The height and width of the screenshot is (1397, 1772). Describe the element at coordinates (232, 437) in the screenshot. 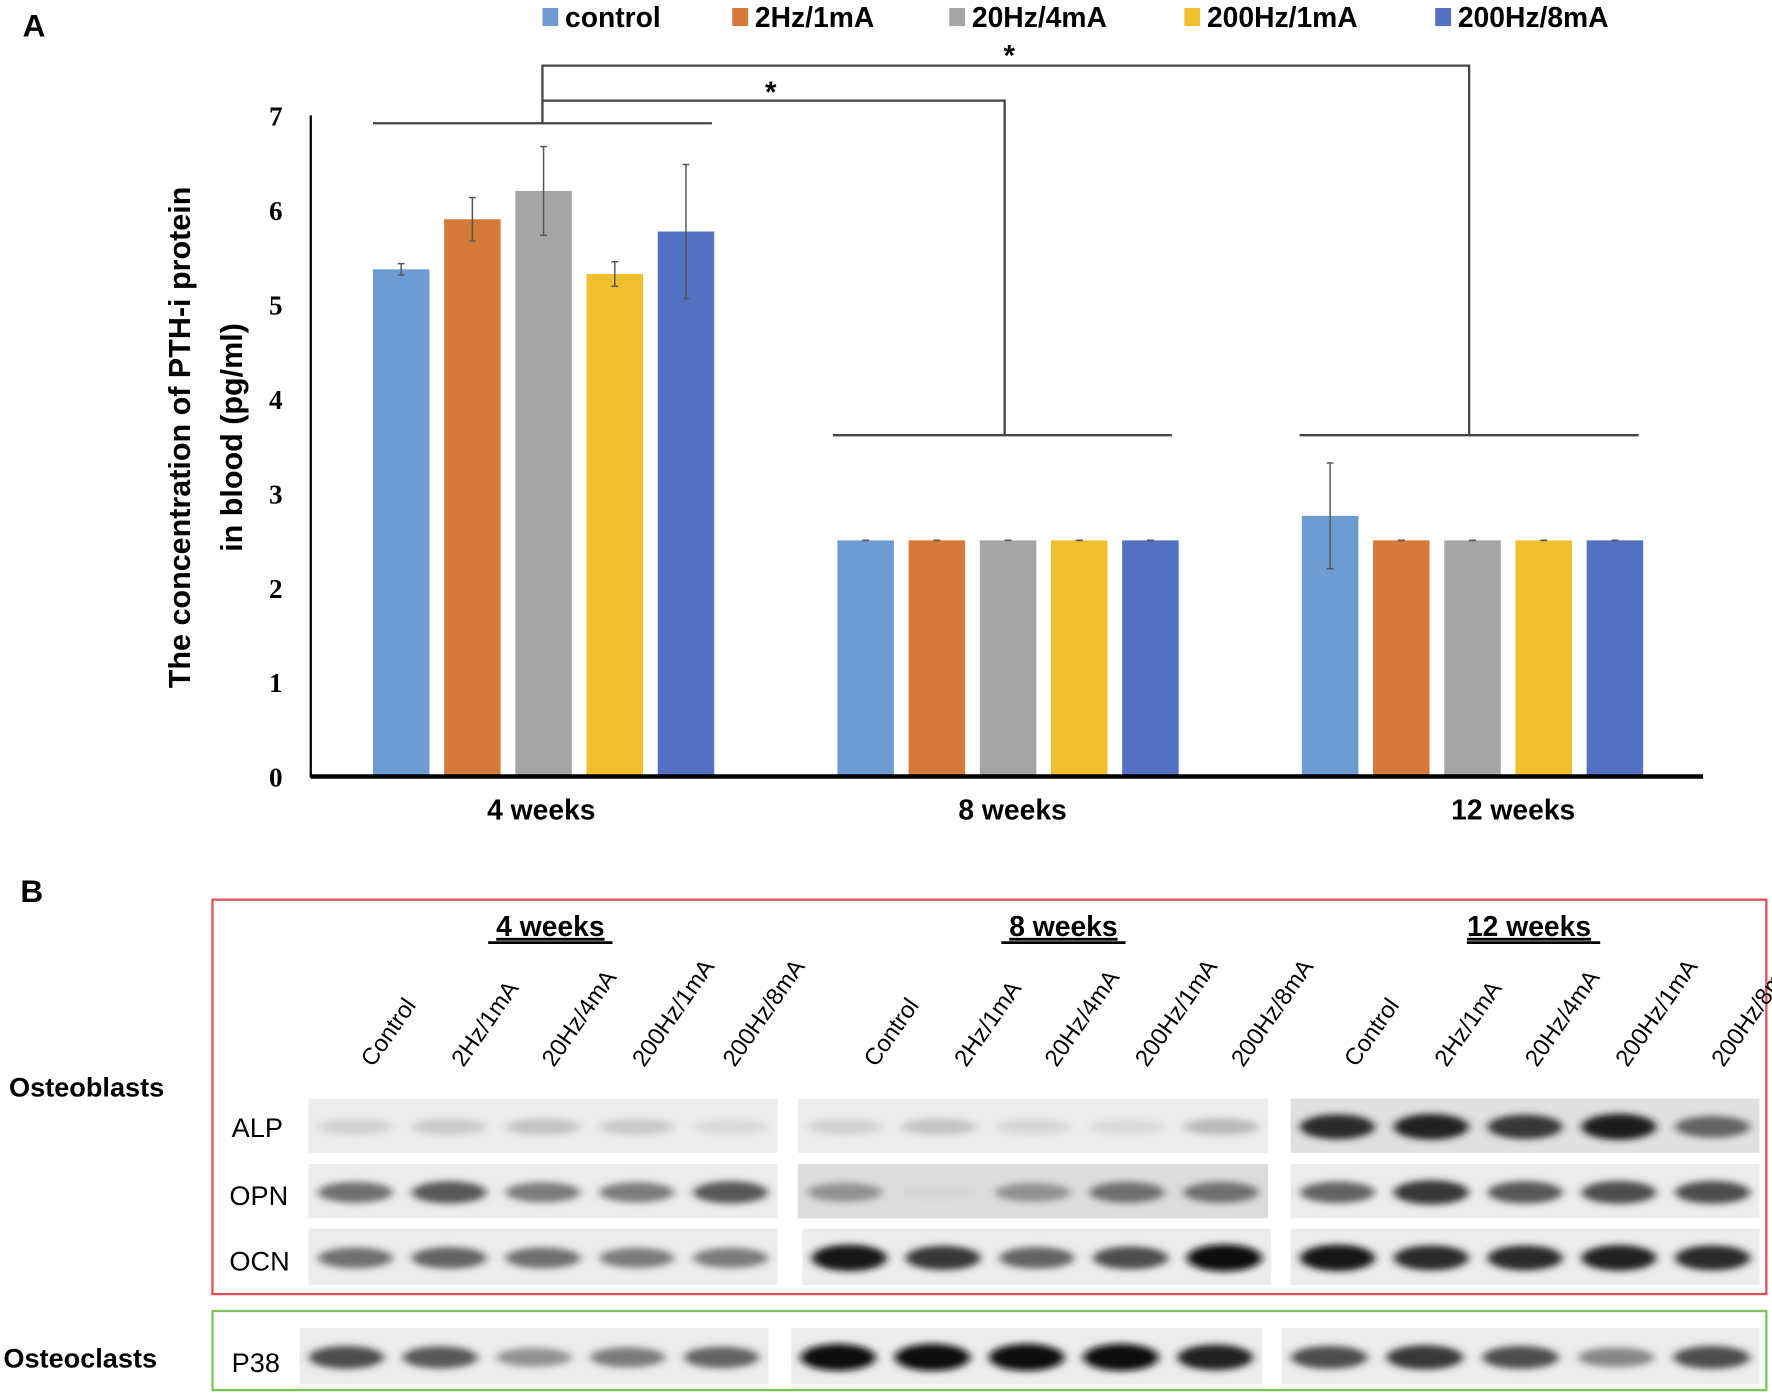

I see `y-axis-label-line2: in blood (pg/ml)` at that location.